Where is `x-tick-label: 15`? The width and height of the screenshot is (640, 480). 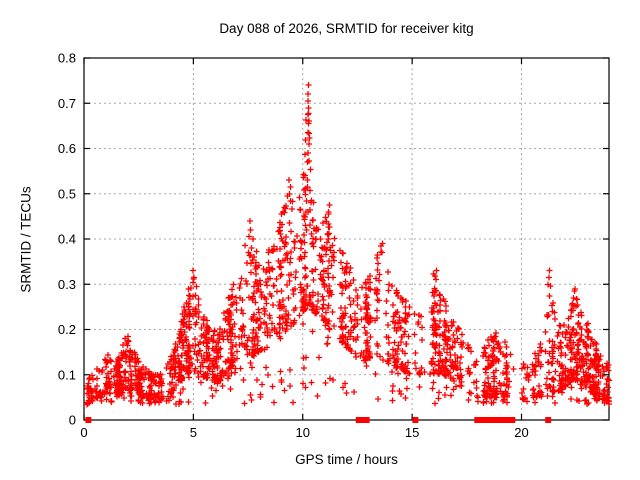
x-tick-label: 15 is located at coordinates (412, 432).